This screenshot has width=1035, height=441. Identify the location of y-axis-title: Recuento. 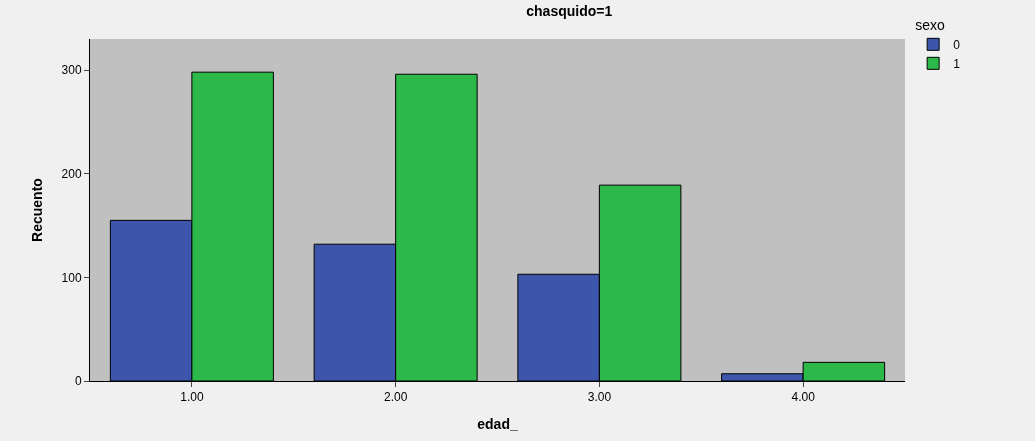
(37, 210).